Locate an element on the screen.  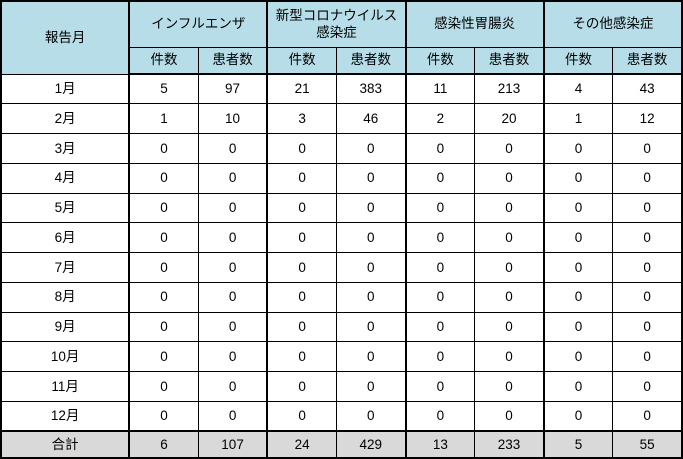
table-row: 11月 0 0 0 0 0 0 0 0 is located at coordinates (341, 386).